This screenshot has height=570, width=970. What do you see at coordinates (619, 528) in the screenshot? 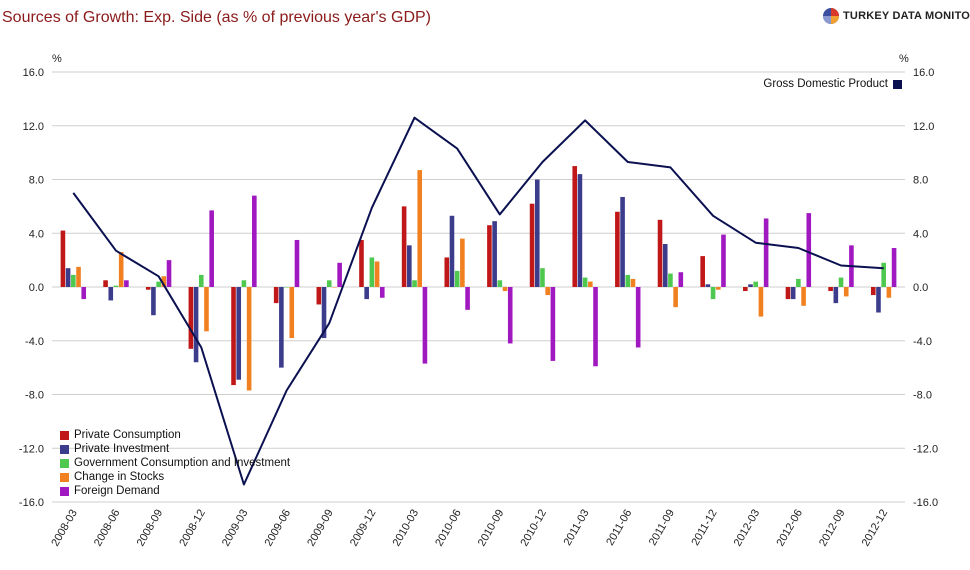
I see `x-tick-label: 2011-06` at bounding box center [619, 528].